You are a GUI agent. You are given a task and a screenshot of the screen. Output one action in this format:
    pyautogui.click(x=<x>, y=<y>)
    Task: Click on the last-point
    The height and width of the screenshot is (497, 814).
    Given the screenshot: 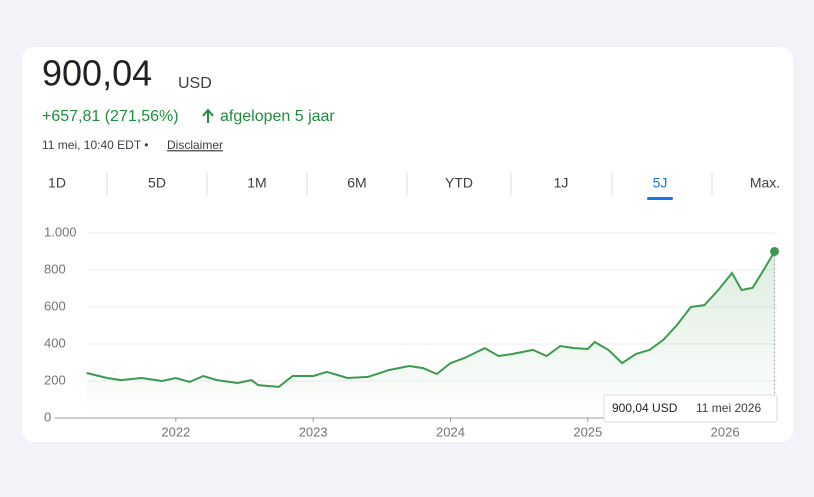 What is the action you would take?
    pyautogui.click(x=775, y=251)
    